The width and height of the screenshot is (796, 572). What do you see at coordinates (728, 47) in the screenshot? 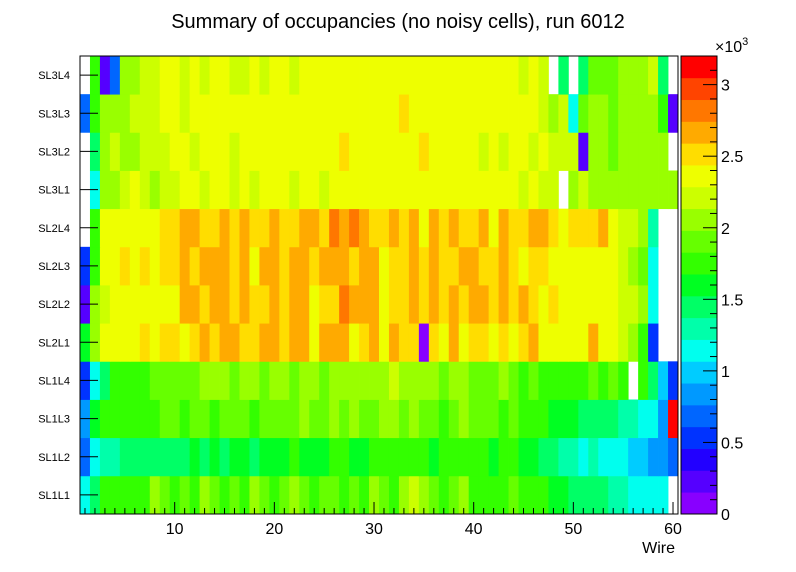
I see `colorbar-multiplier-base: ×10` at bounding box center [728, 47].